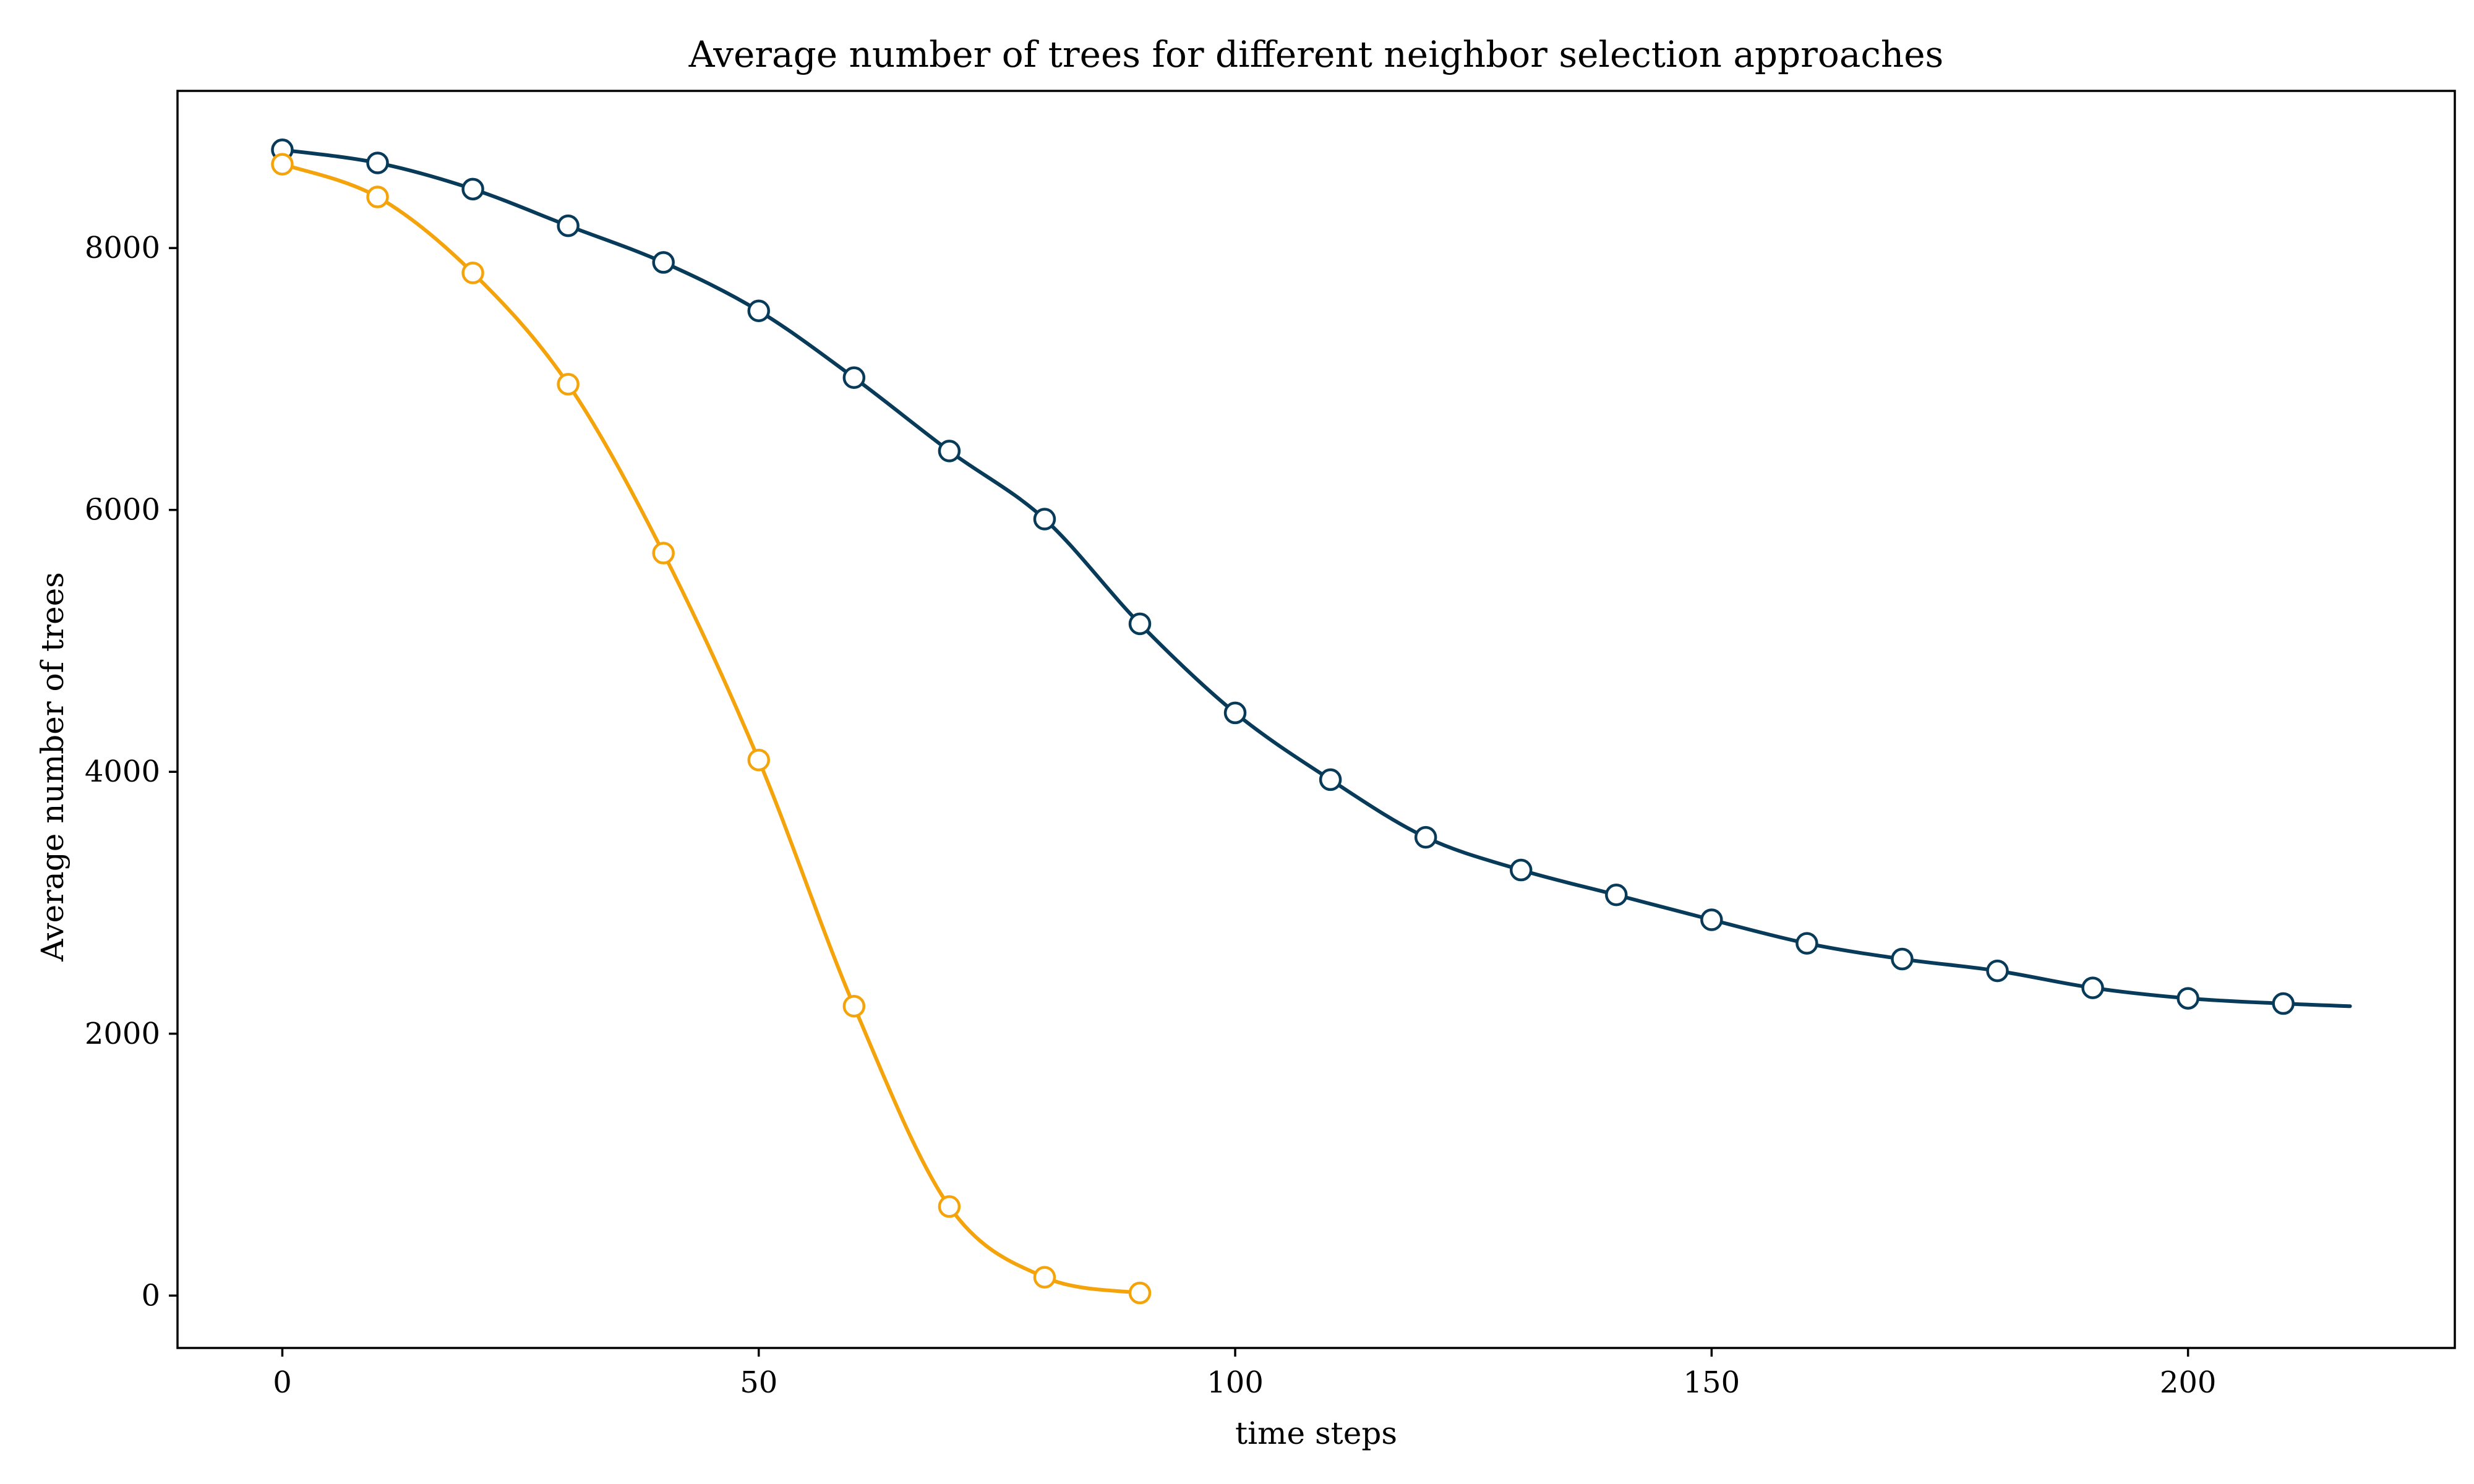 This screenshot has height=1484, width=2474. What do you see at coordinates (1235, 1382) in the screenshot?
I see `x-tick-label: 100` at bounding box center [1235, 1382].